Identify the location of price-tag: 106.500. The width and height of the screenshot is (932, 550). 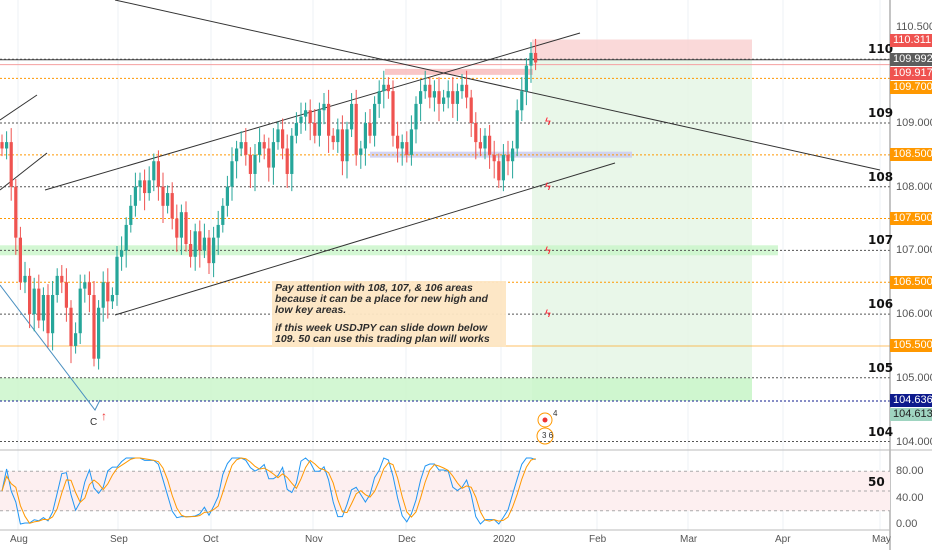
(911, 282).